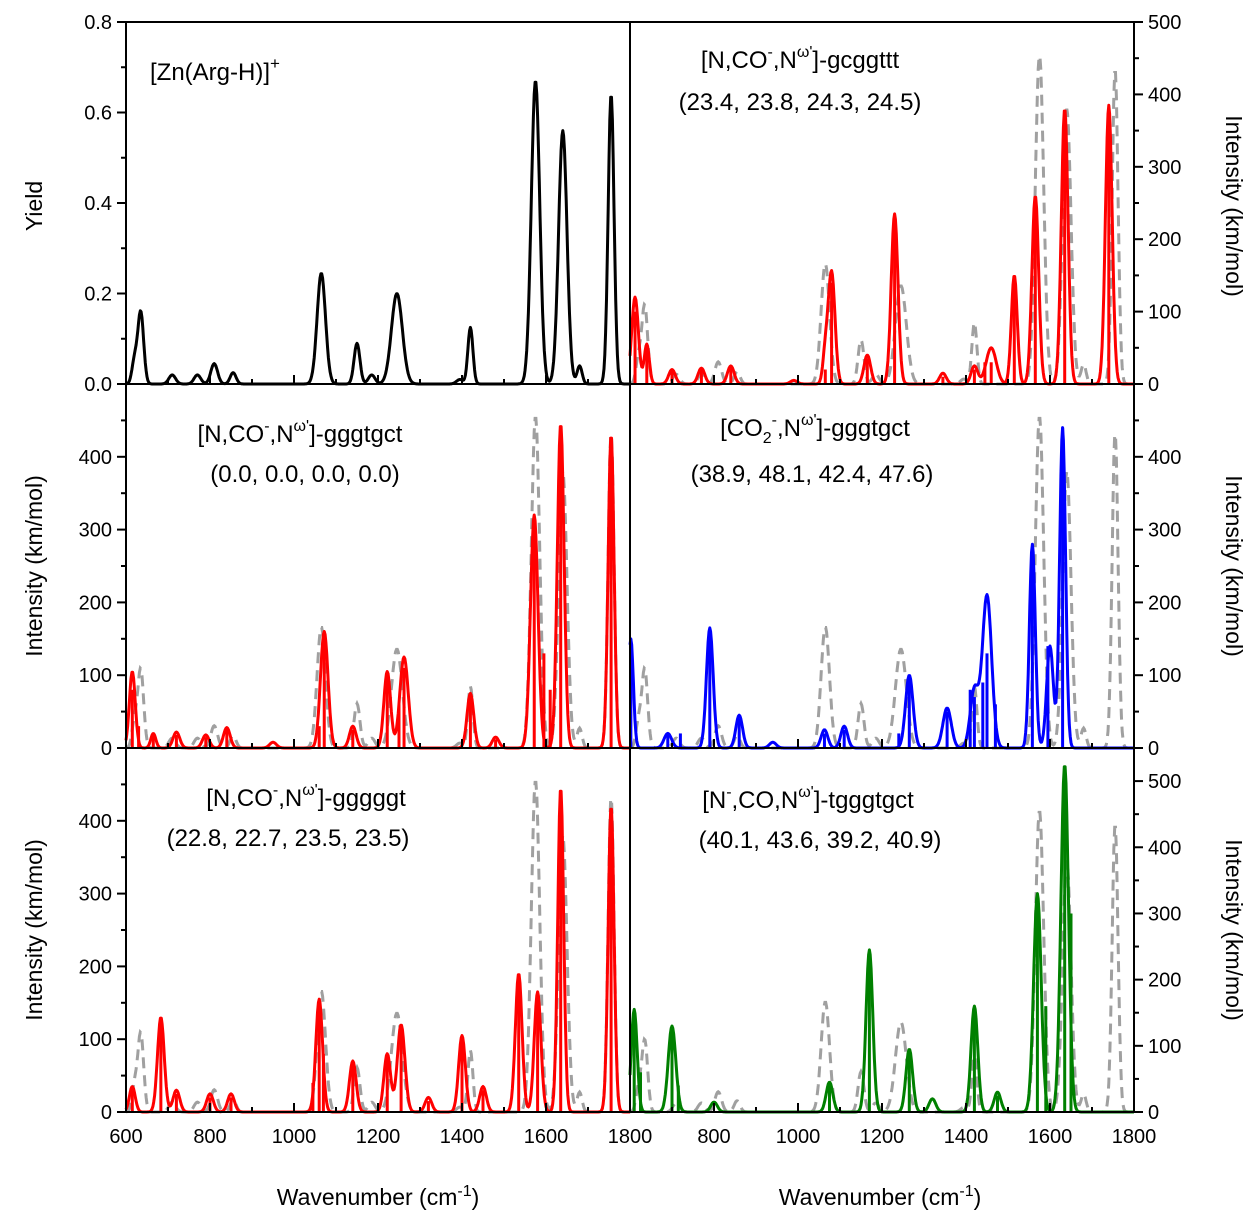 Image resolution: width=1252 pixels, height=1229 pixels. Describe the element at coordinates (1164, 313) in the screenshot. I see `ytick-label-p2-1: 100` at that location.